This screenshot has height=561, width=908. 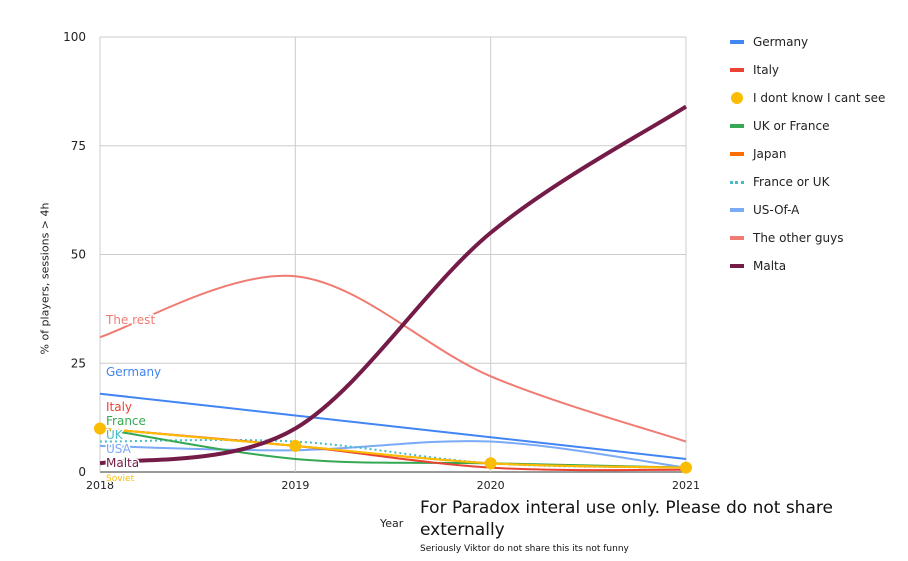 I want to click on y-tick-label: 25, so click(x=78, y=363).